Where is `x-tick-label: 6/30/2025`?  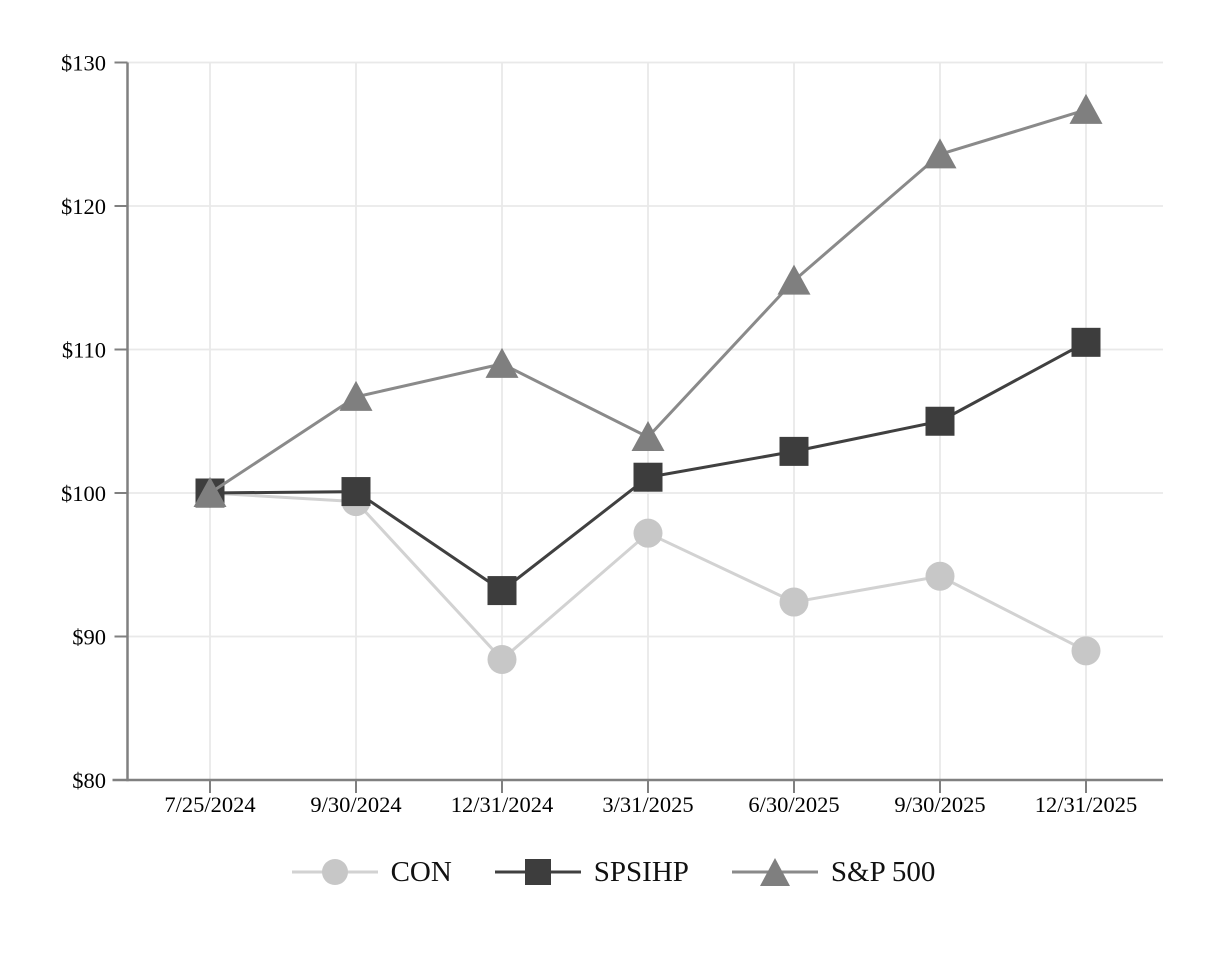
x-tick-label: 6/30/2025 is located at coordinates (793, 804).